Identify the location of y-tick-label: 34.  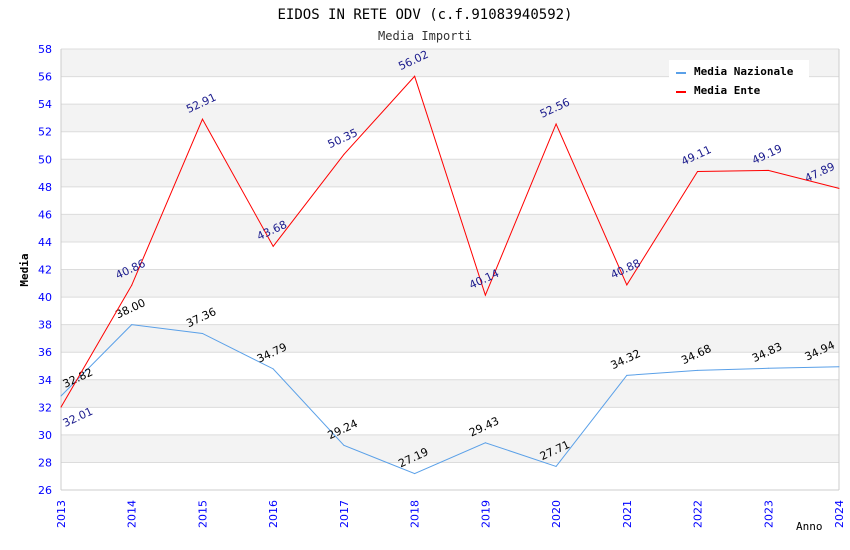
(45, 380).